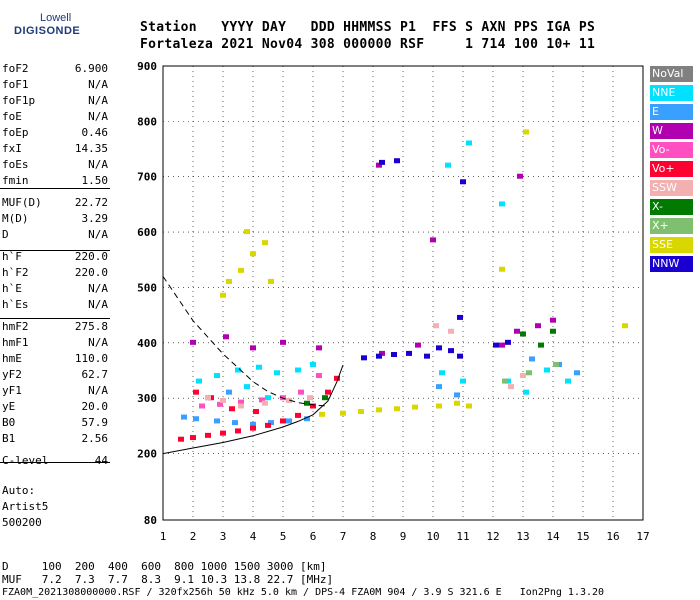 This screenshot has width=700, height=600. Describe the element at coordinates (15, 272) in the screenshot. I see `param-name: h`F2` at that location.